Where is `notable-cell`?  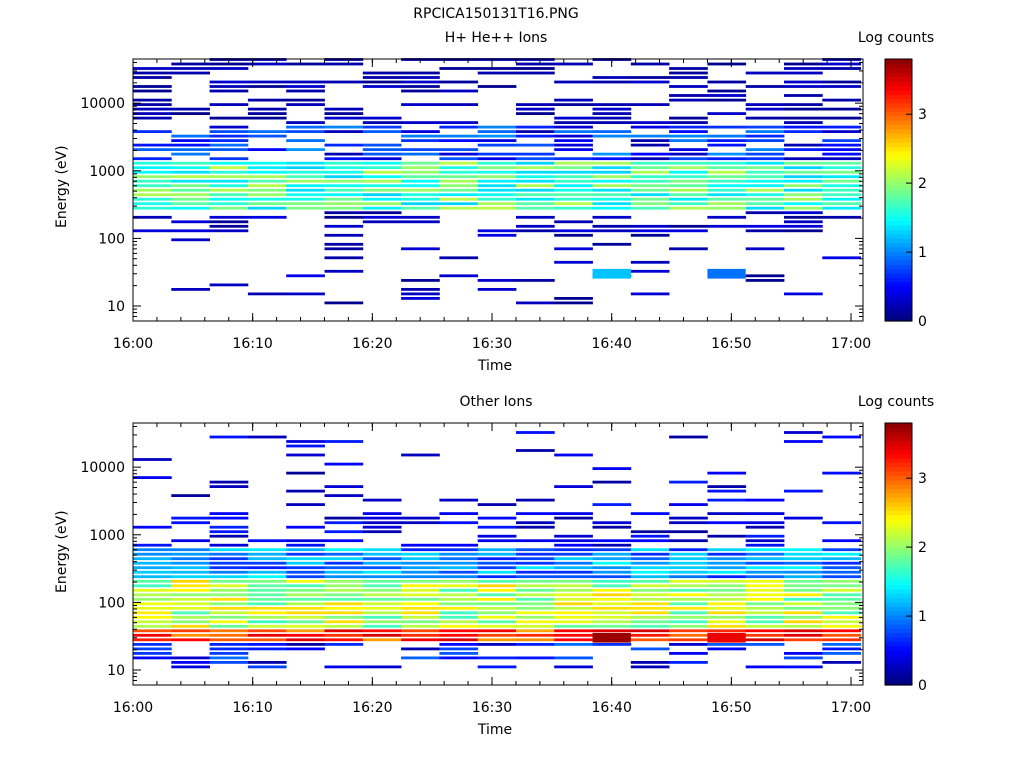
notable-cell is located at coordinates (726, 273).